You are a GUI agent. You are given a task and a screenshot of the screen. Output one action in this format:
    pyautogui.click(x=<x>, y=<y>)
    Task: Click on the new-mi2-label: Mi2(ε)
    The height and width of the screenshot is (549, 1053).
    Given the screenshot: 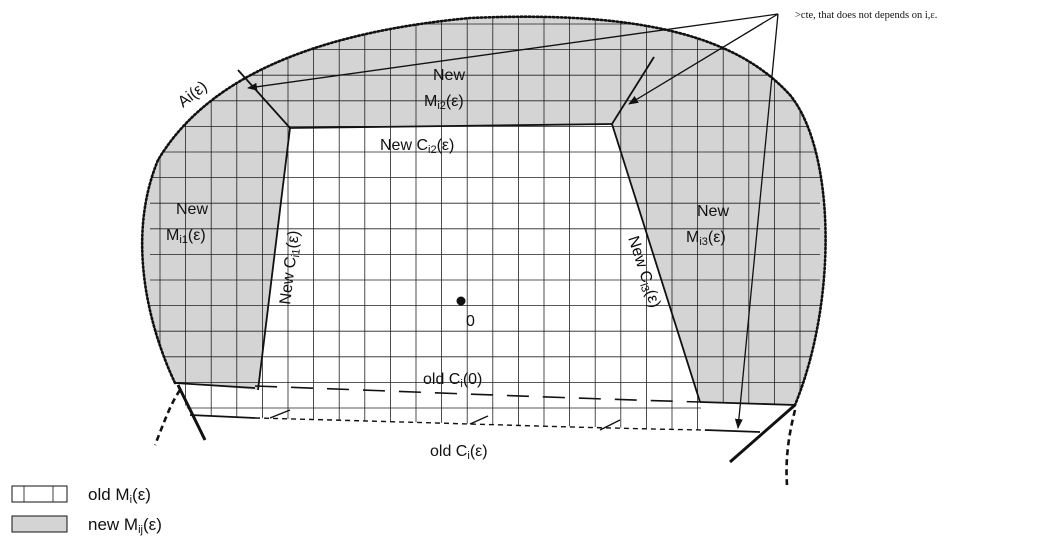 What is the action you would take?
    pyautogui.click(x=444, y=102)
    